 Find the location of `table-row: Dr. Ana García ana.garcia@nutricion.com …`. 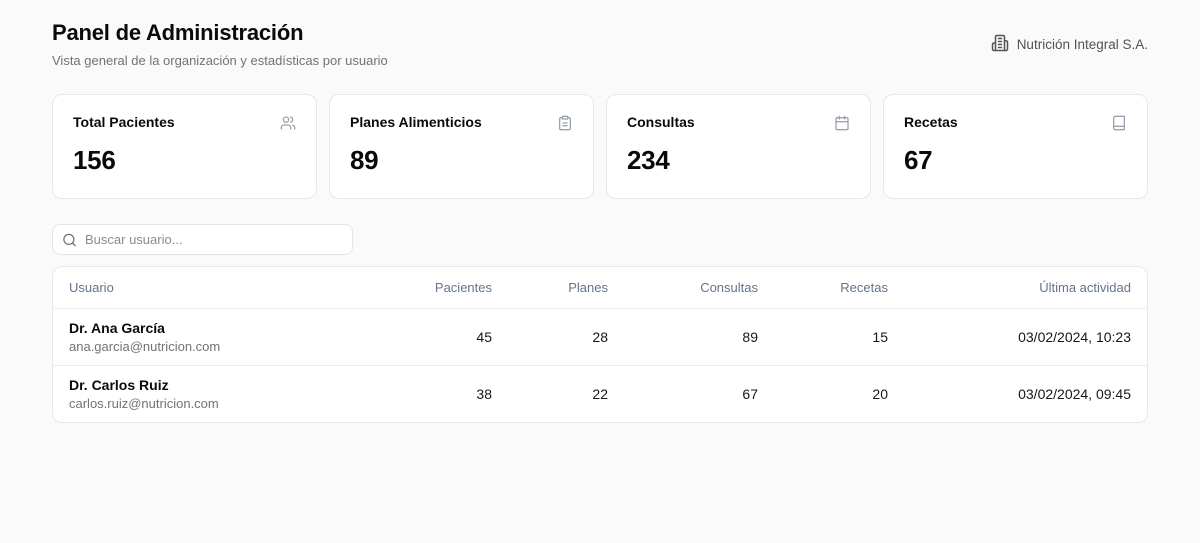

table-row: Dr. Ana García ana.garcia@nutricion.com … is located at coordinates (600, 337).